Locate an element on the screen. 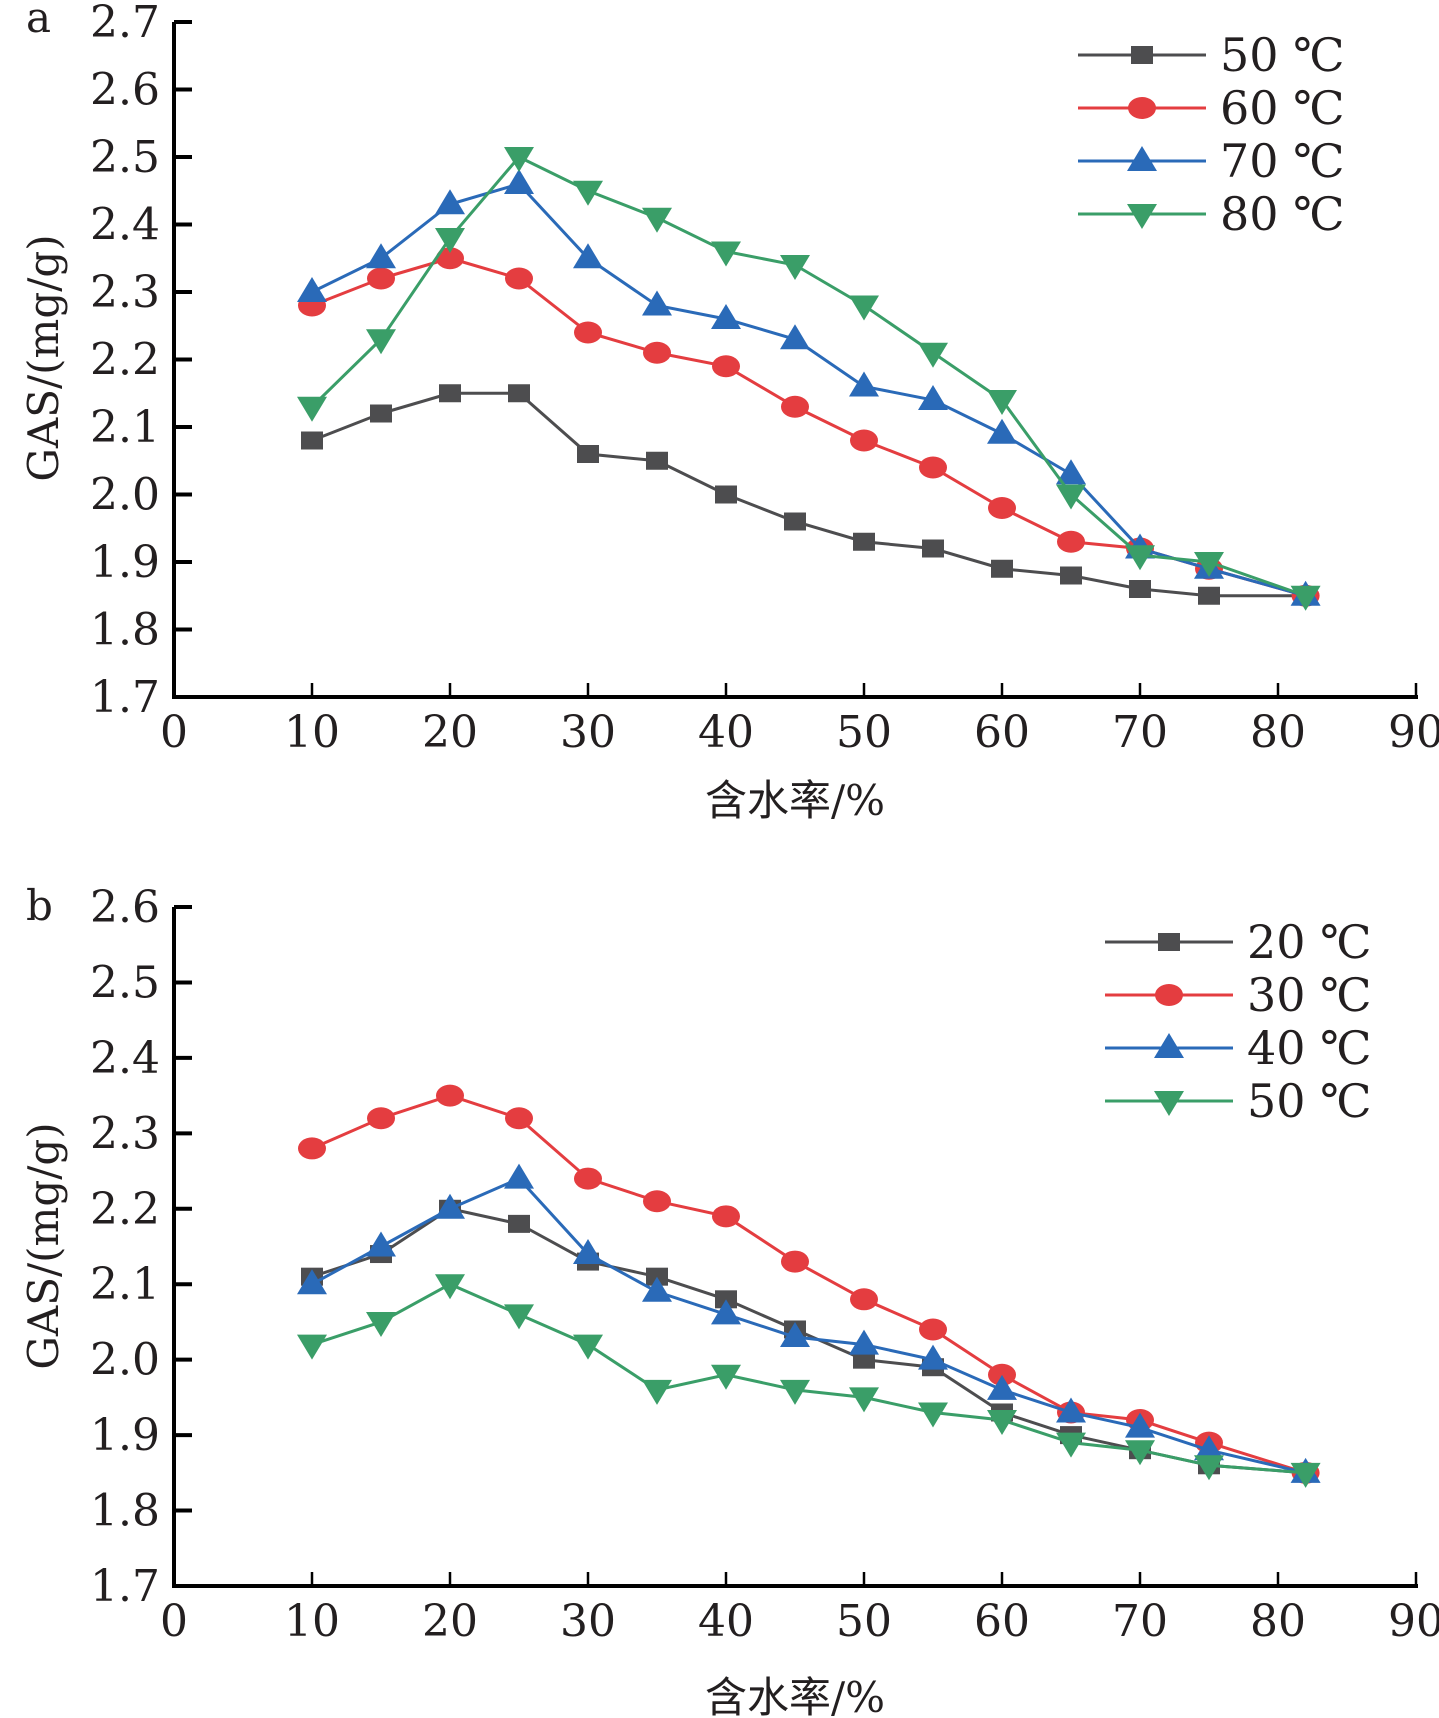  y-tick-label: 2.2 is located at coordinates (125, 1209).